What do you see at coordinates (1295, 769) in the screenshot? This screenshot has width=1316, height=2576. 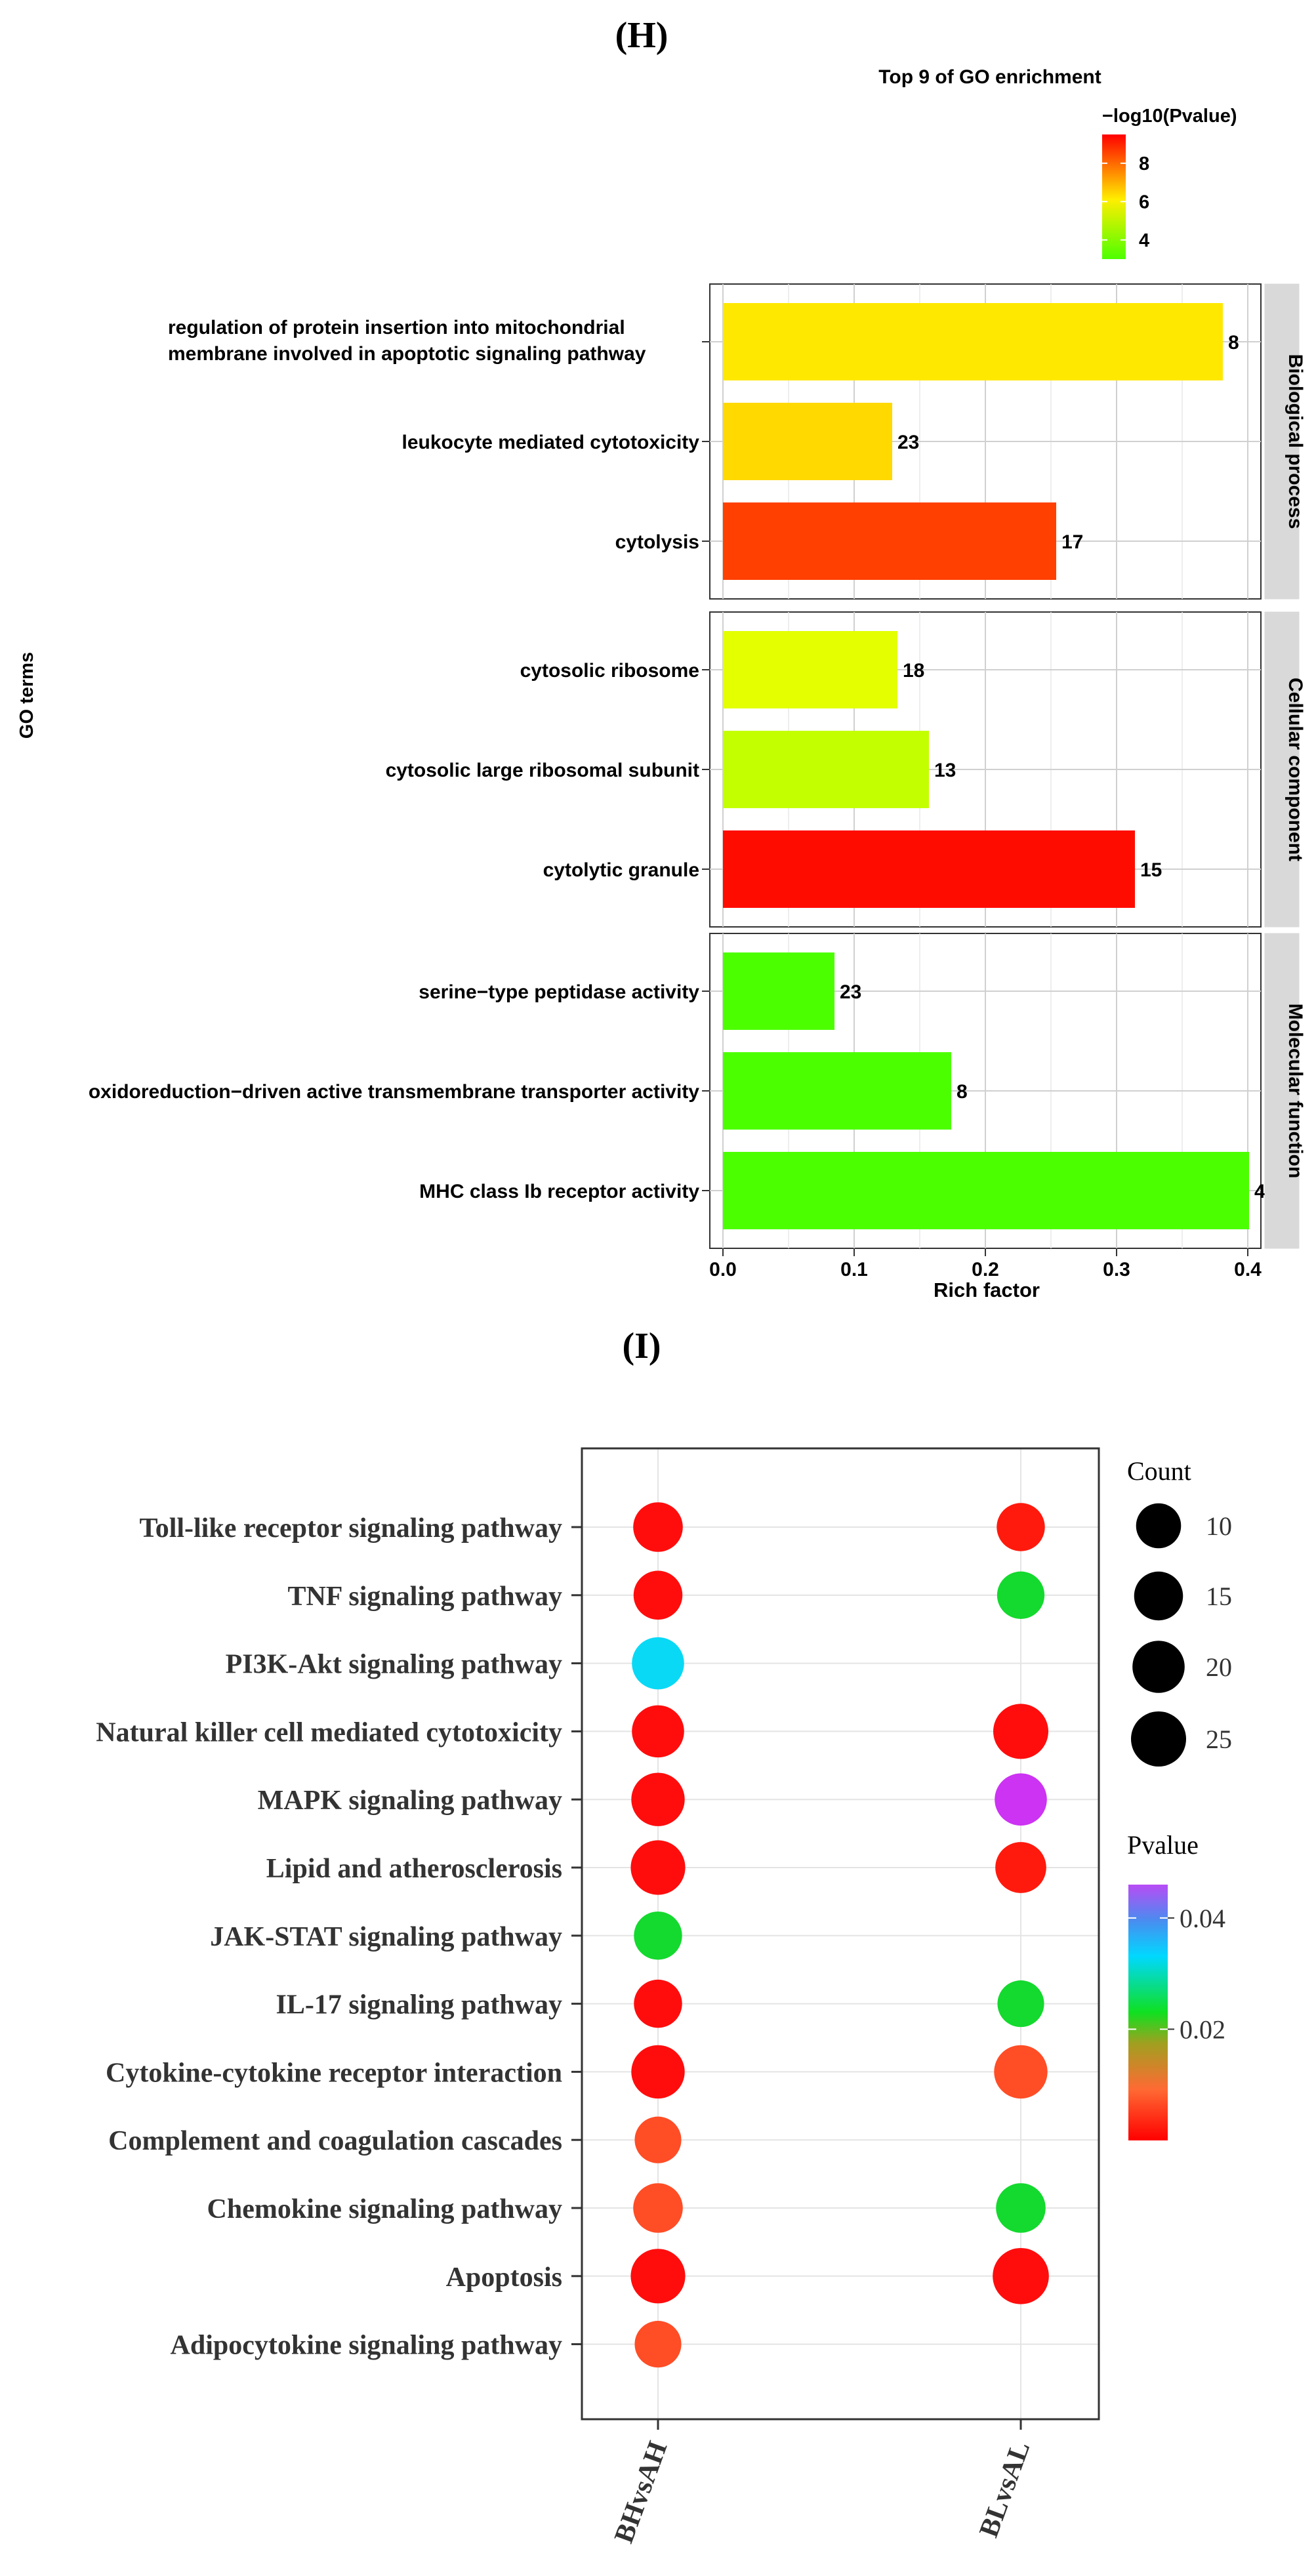 I see `facet-strip-label: Cellular component` at bounding box center [1295, 769].